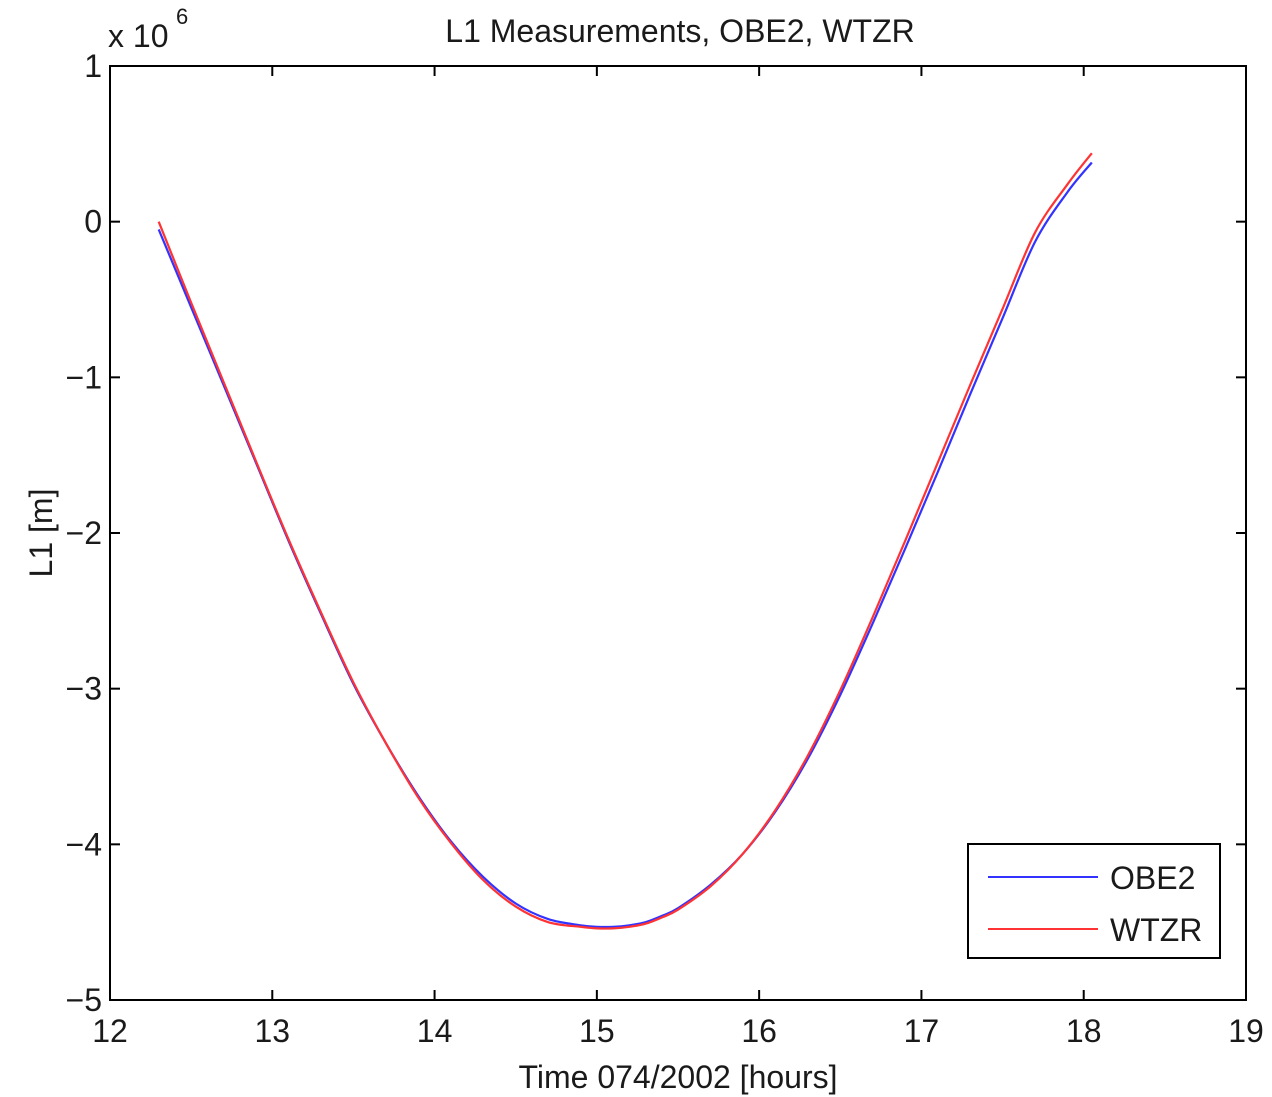 This screenshot has width=1272, height=1097. What do you see at coordinates (84, 844) in the screenshot?
I see `y-tick-label-1: −4` at bounding box center [84, 844].